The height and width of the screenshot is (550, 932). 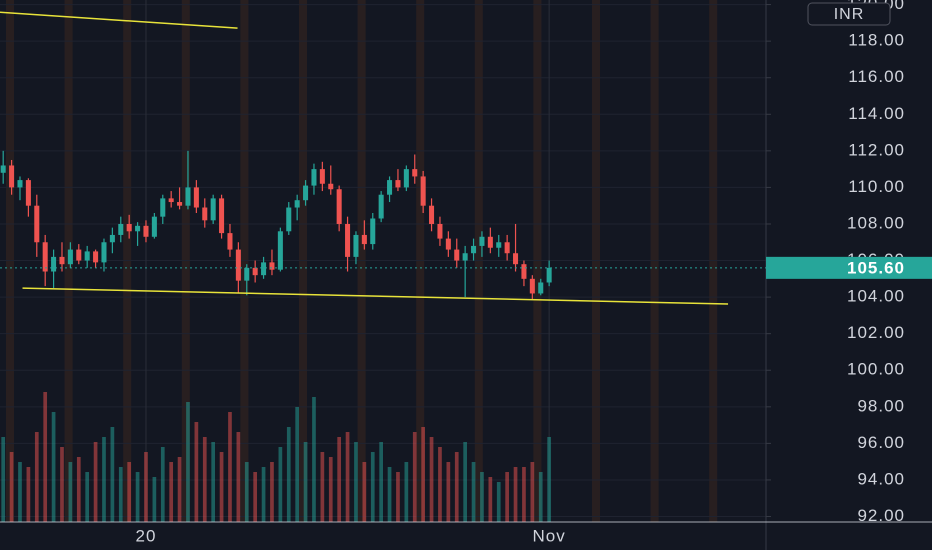 I want to click on x-tick-label: 20, so click(x=146, y=535).